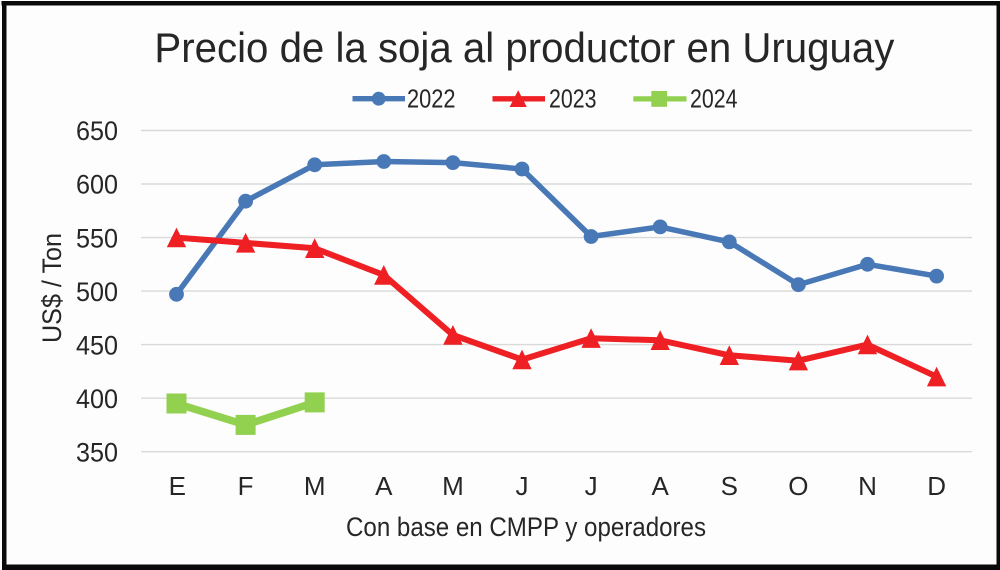 The height and width of the screenshot is (570, 1000). What do you see at coordinates (714, 99) in the screenshot?
I see `svg-text: 2024` at bounding box center [714, 99].